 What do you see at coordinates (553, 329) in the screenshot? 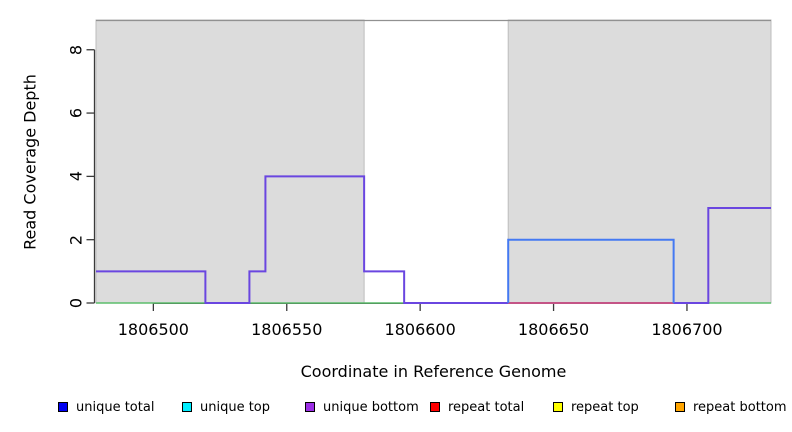
I see `x-tick-label: 1806650` at bounding box center [553, 329].